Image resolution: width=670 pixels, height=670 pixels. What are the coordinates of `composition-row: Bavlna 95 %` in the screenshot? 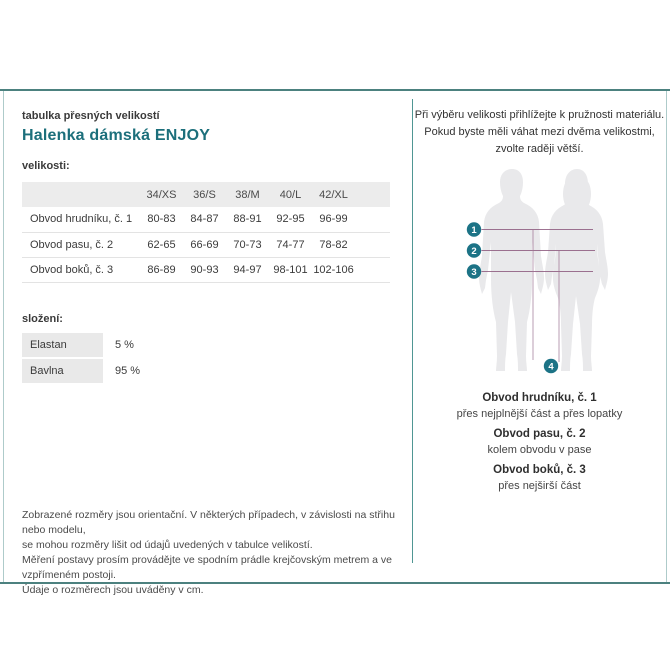 It's located at (81, 371).